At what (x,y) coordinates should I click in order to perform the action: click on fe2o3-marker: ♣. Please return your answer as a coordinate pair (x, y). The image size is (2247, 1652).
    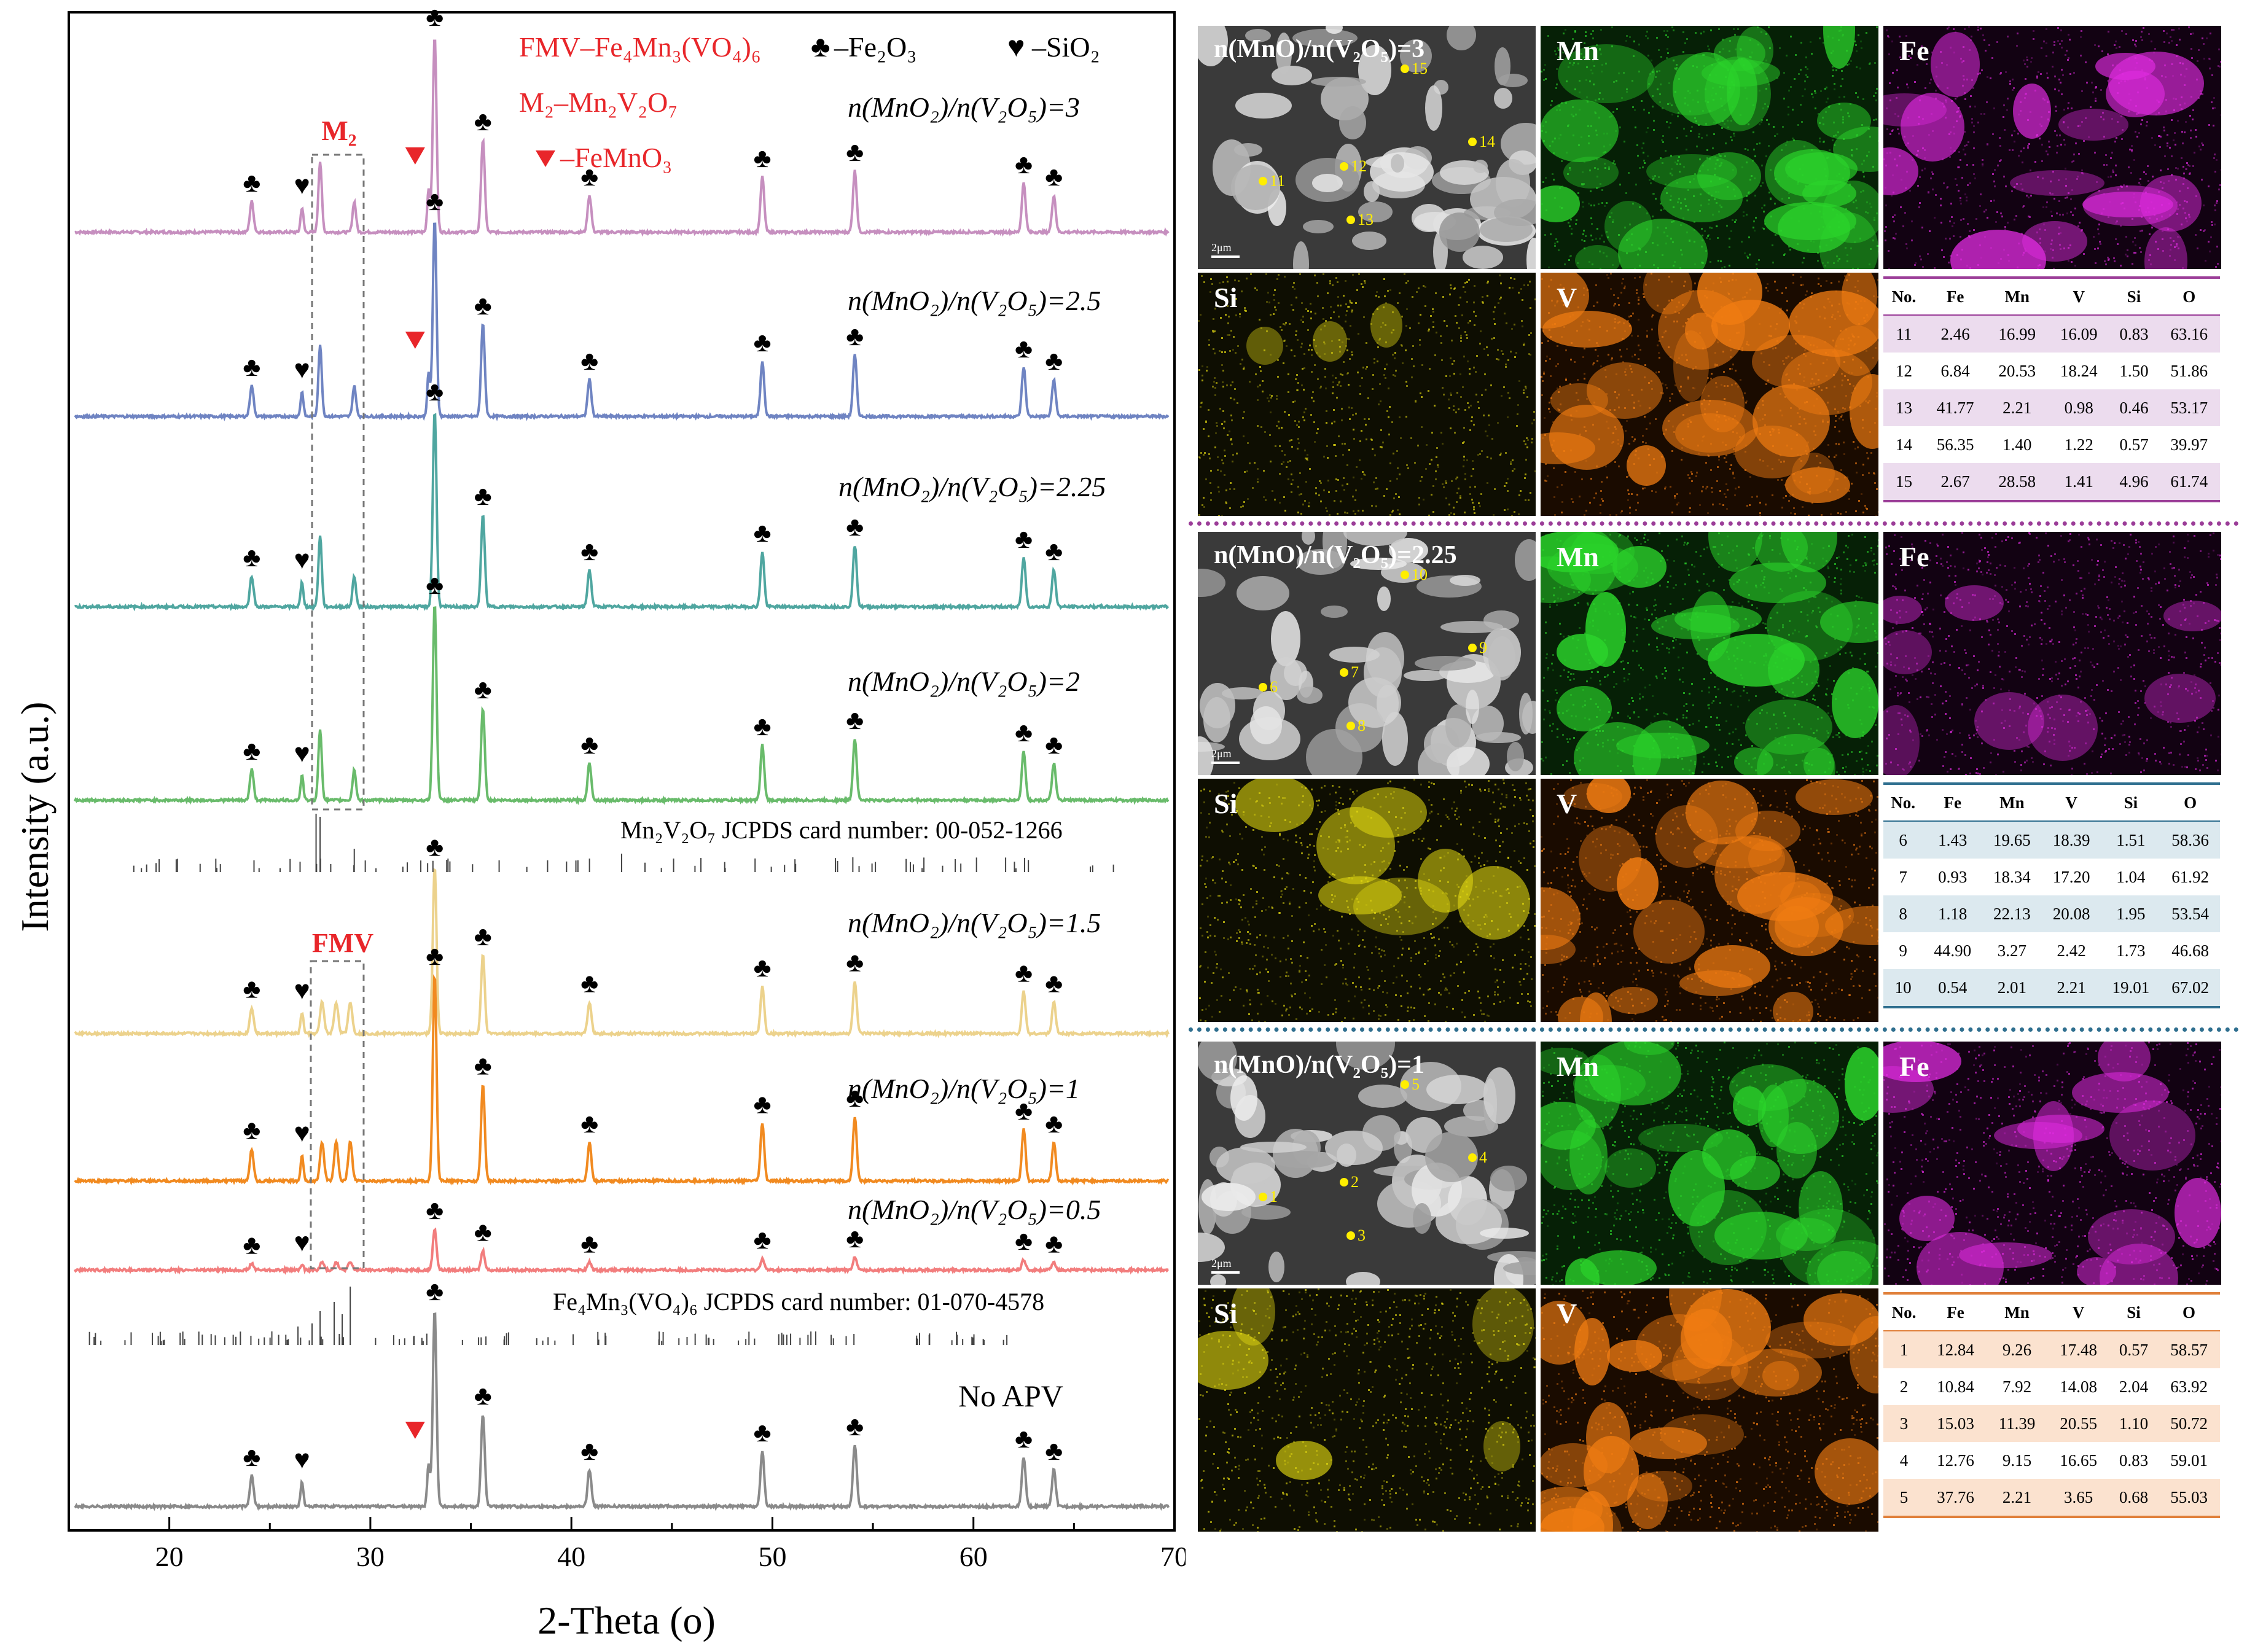
    Looking at the image, I should click on (252, 751).